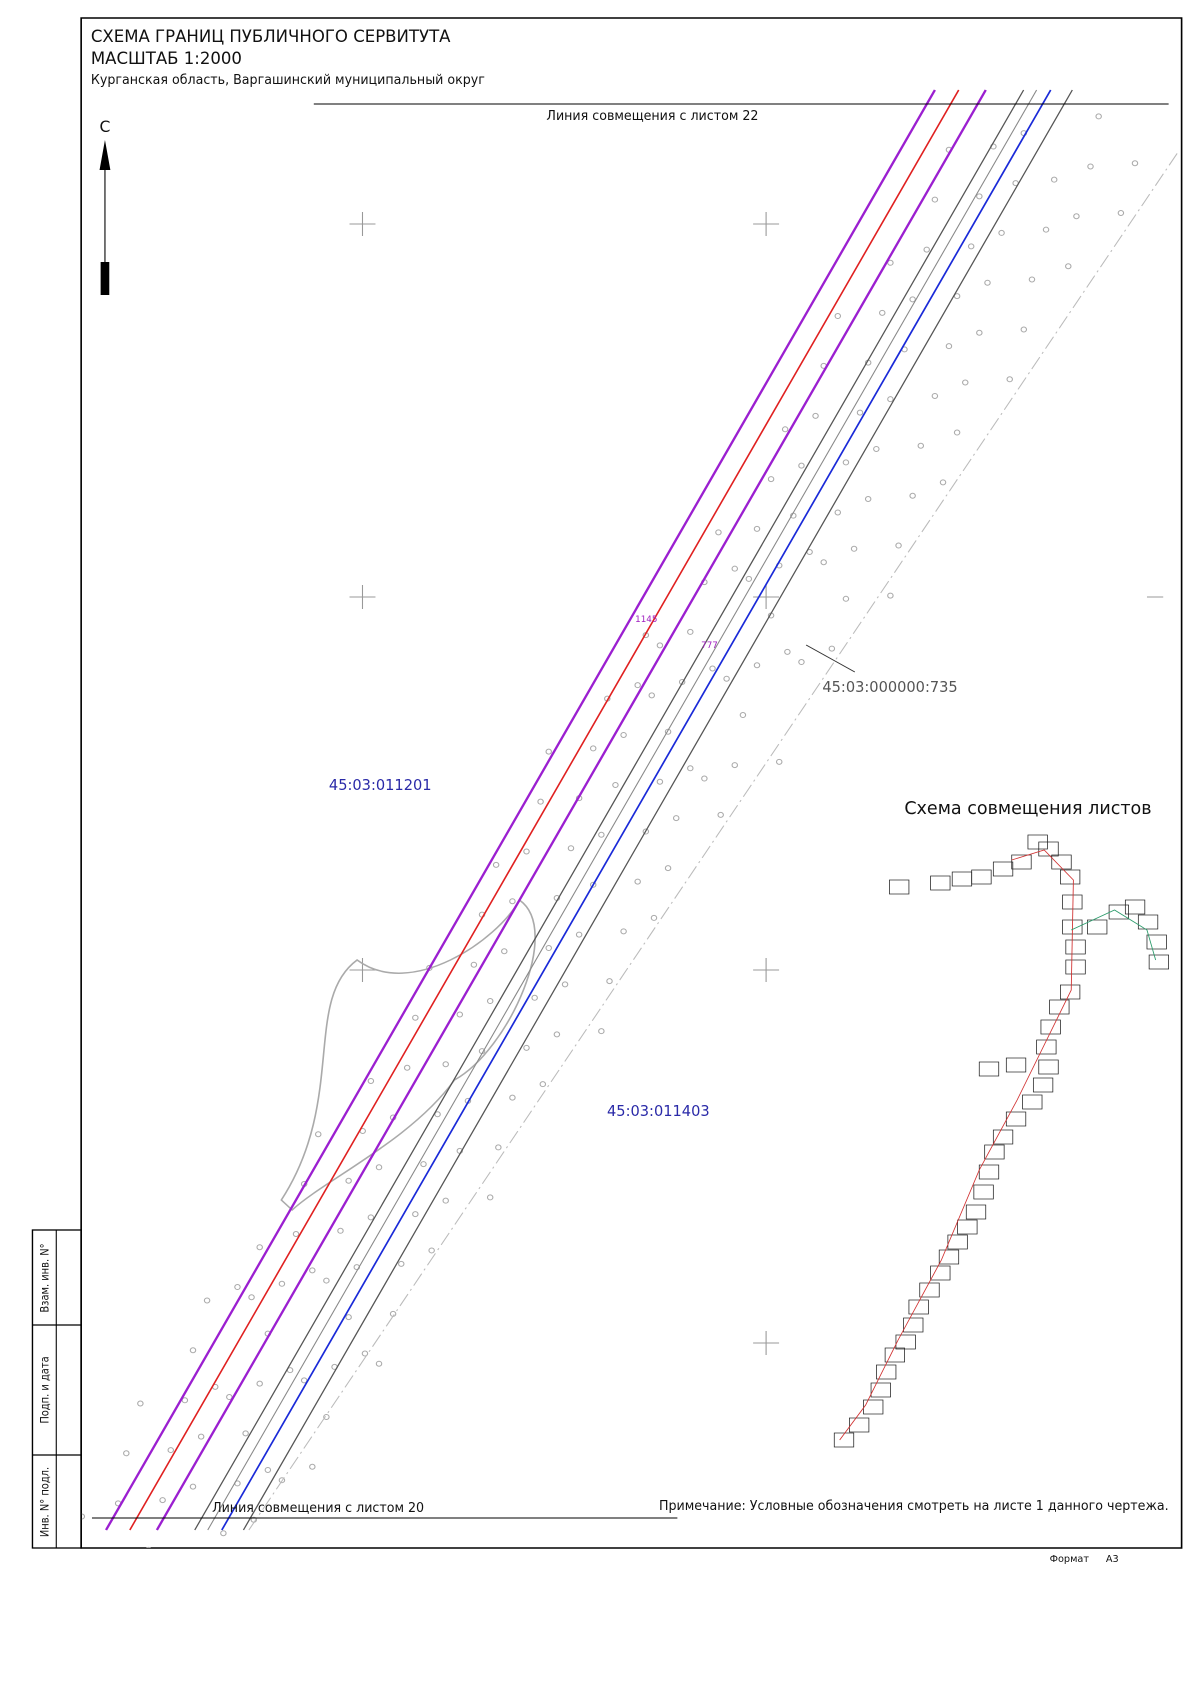 This screenshot has height=1697, width=1200. Describe the element at coordinates (44, 1277) in the screenshot. I see `stamp-label: Взам. инв. N°` at that location.